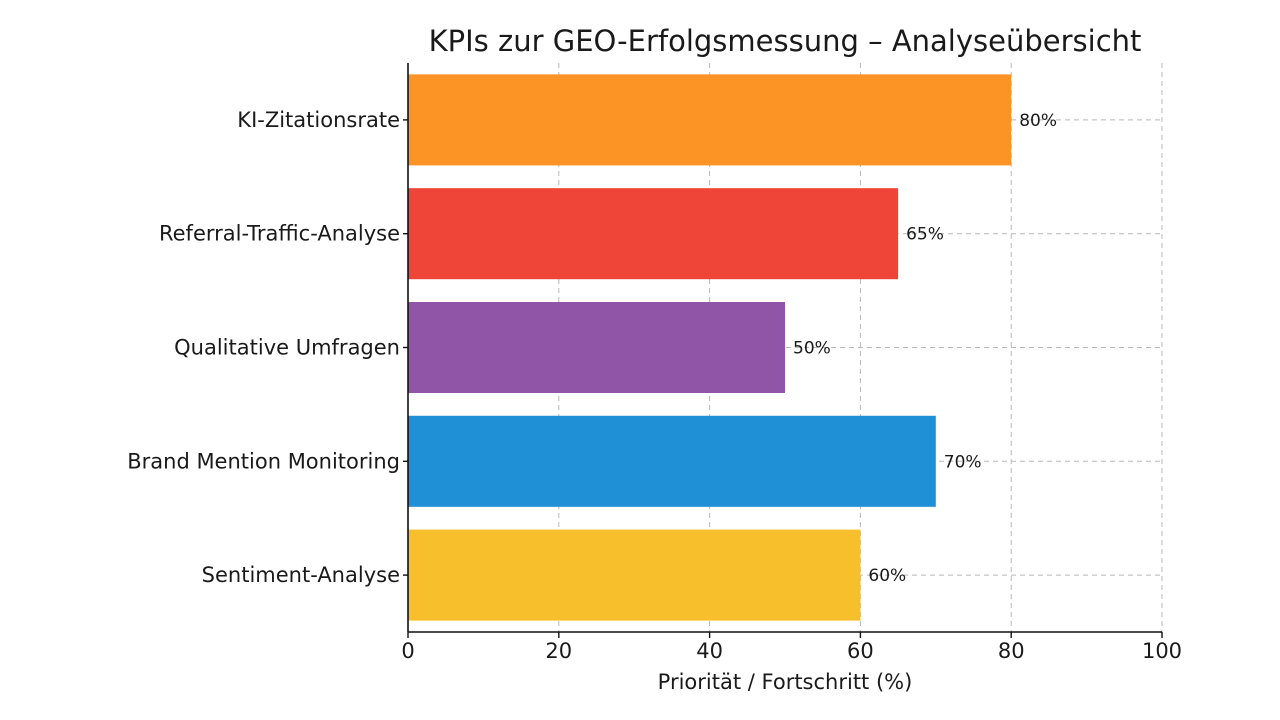 The image size is (1280, 720). I want to click on x-axis-label: Priorität / Fortschritt (%), so click(785, 682).